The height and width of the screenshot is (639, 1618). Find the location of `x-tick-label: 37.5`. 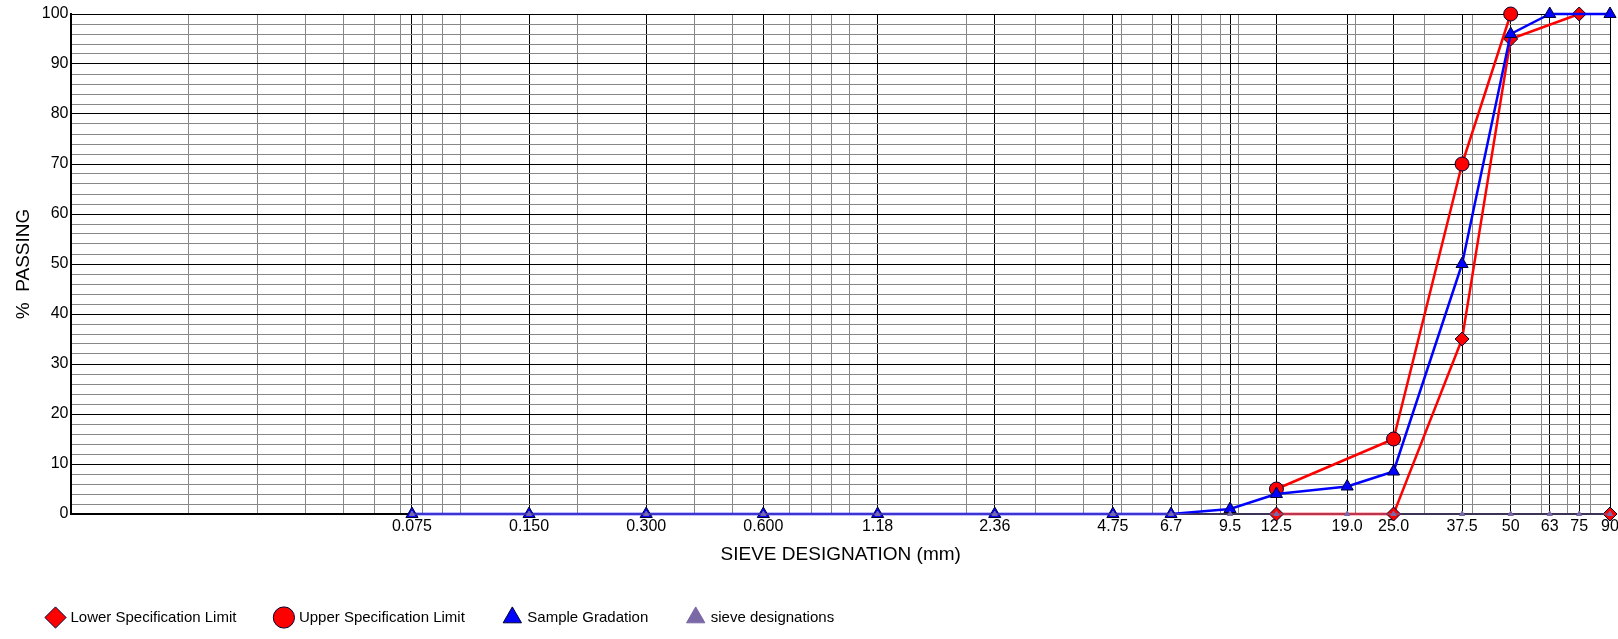

x-tick-label: 37.5 is located at coordinates (1462, 526).